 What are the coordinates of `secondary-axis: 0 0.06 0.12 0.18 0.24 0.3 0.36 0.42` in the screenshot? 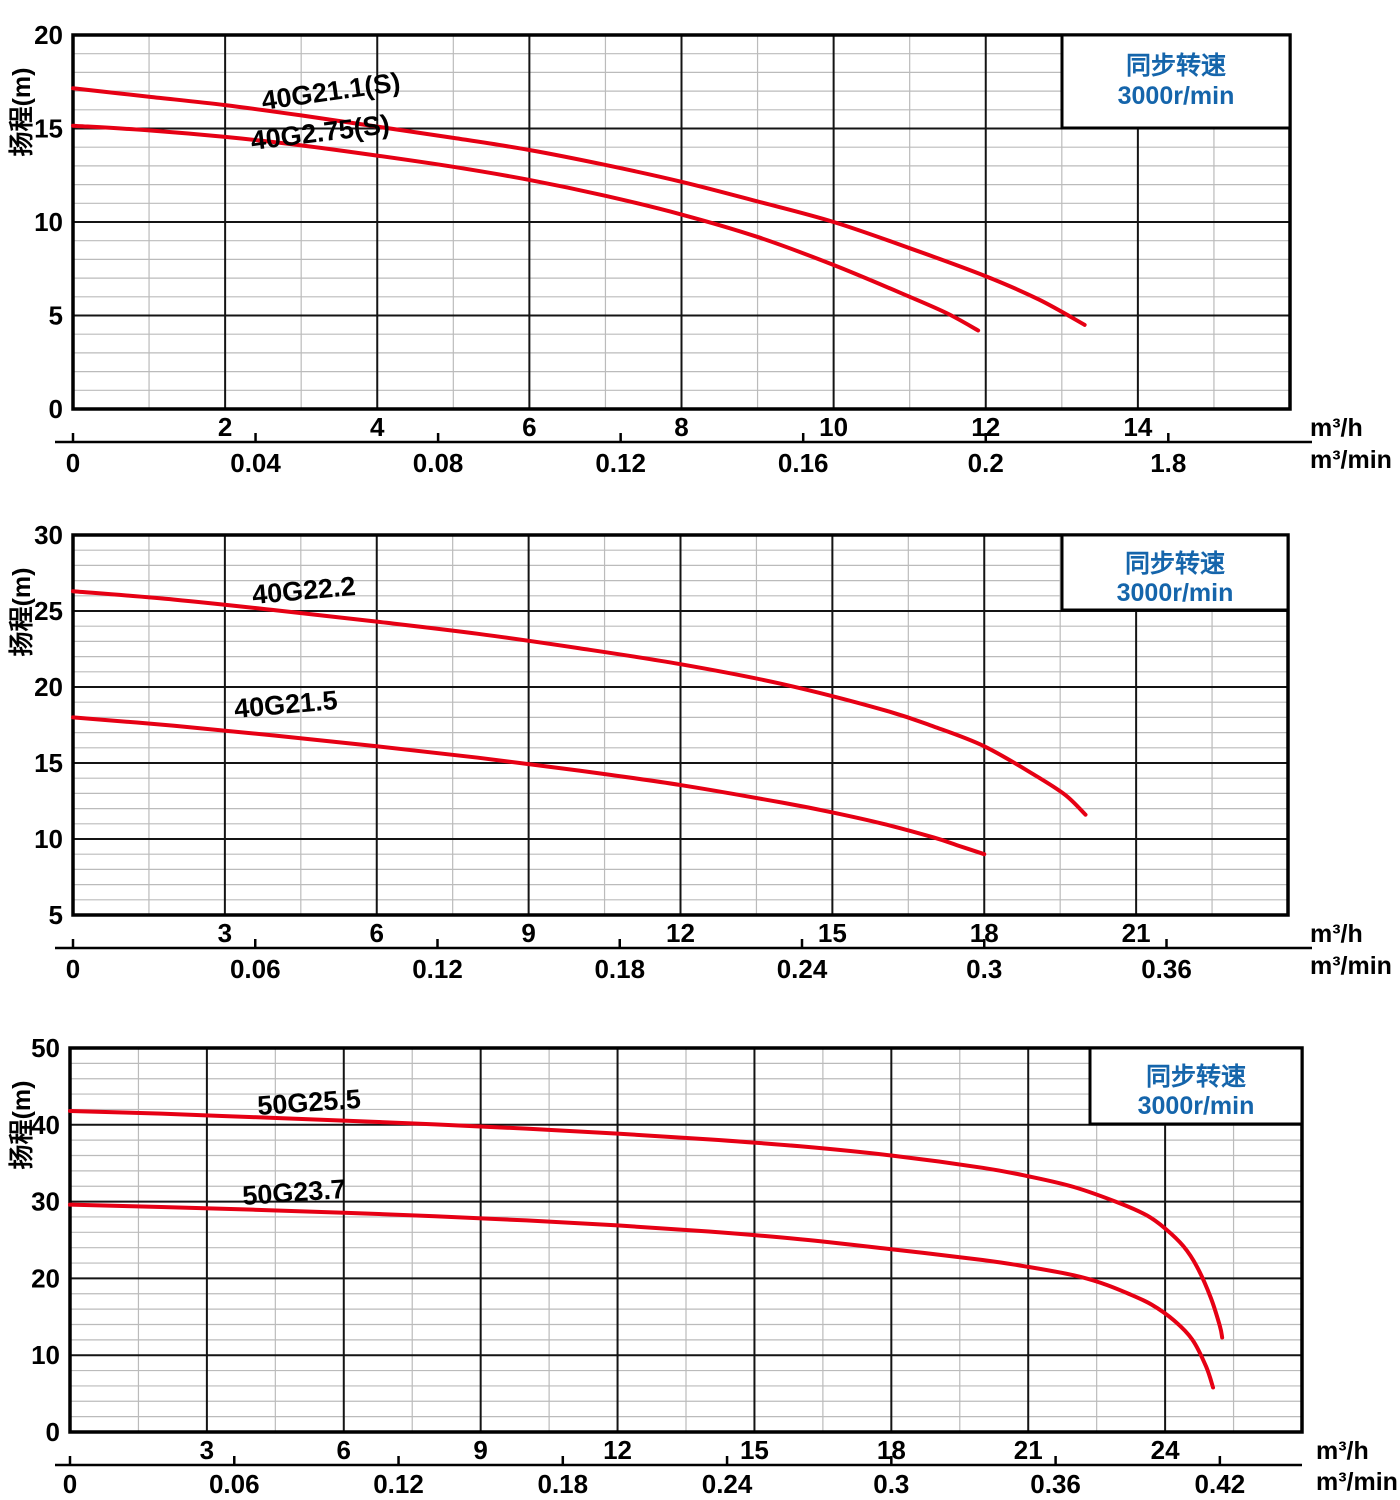 It's located at (678, 1477).